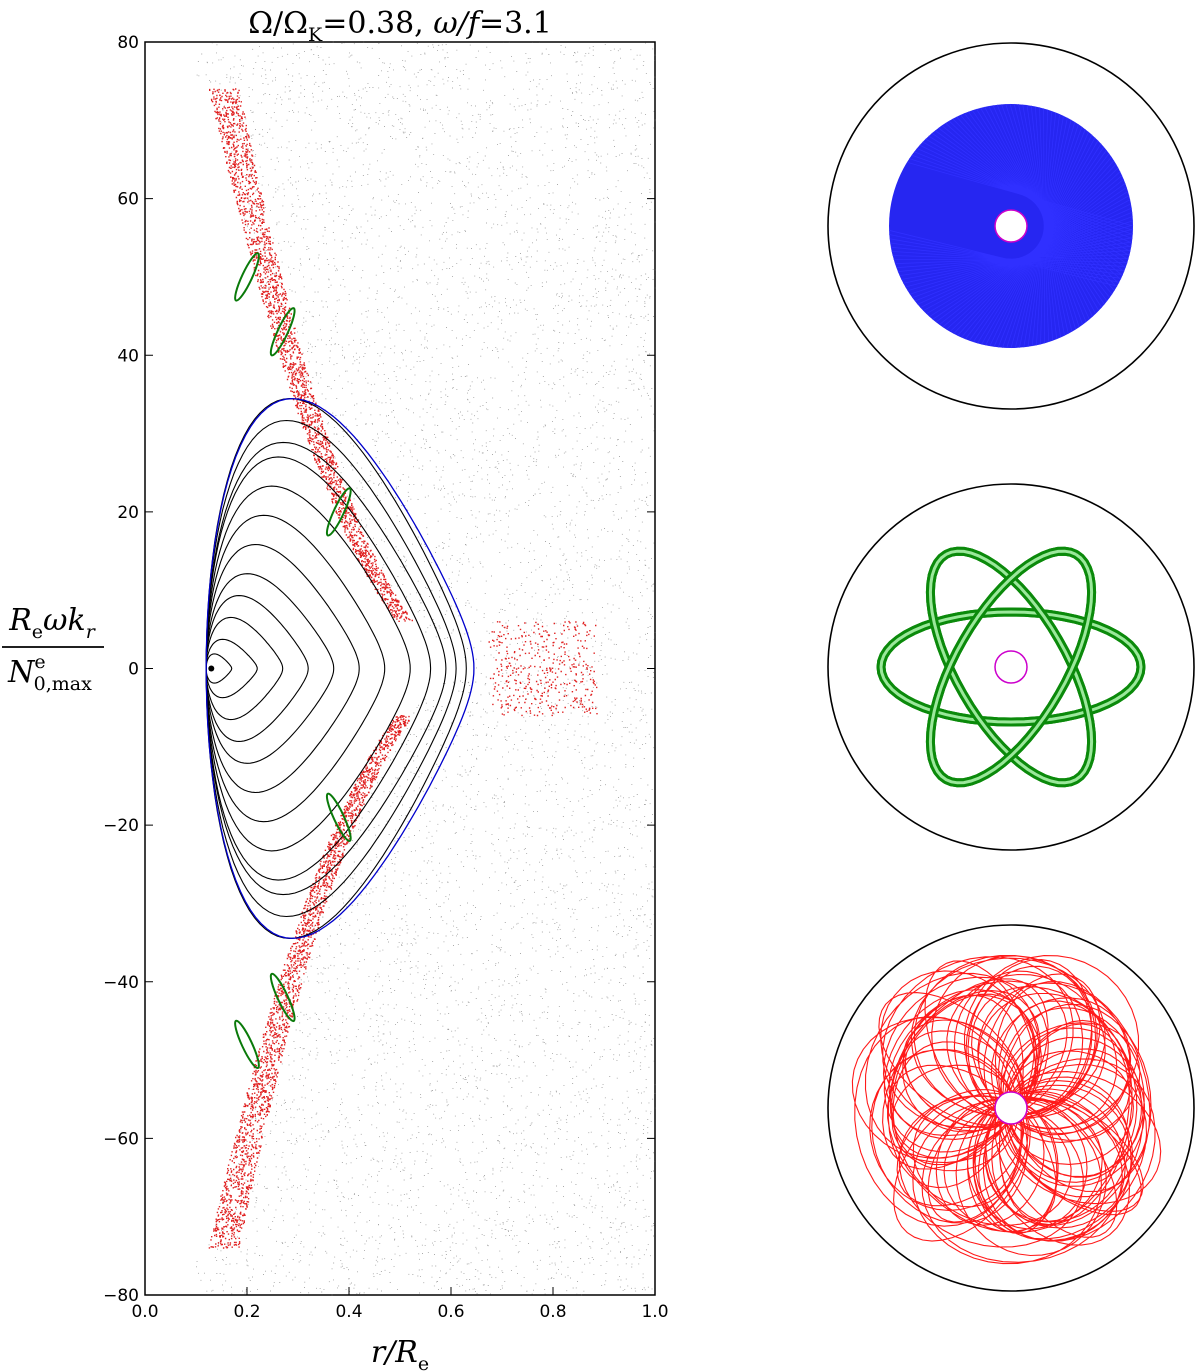 The width and height of the screenshot is (1200, 1372). Describe the element at coordinates (121, 1139) in the screenshot. I see `y-tick-label: −60` at that location.